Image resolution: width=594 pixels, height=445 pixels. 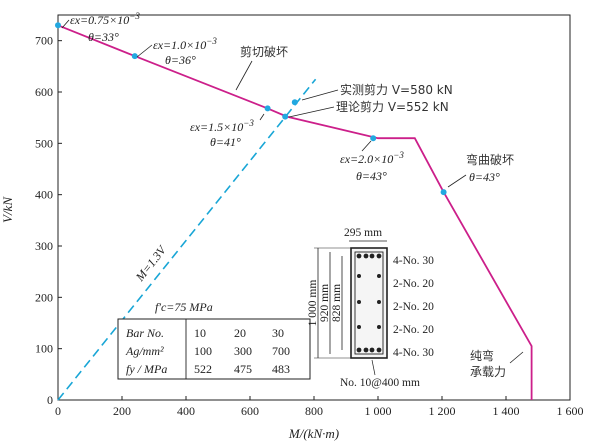 What do you see at coordinates (134, 16) in the screenshot?
I see `p1-exp: −3` at bounding box center [134, 16].